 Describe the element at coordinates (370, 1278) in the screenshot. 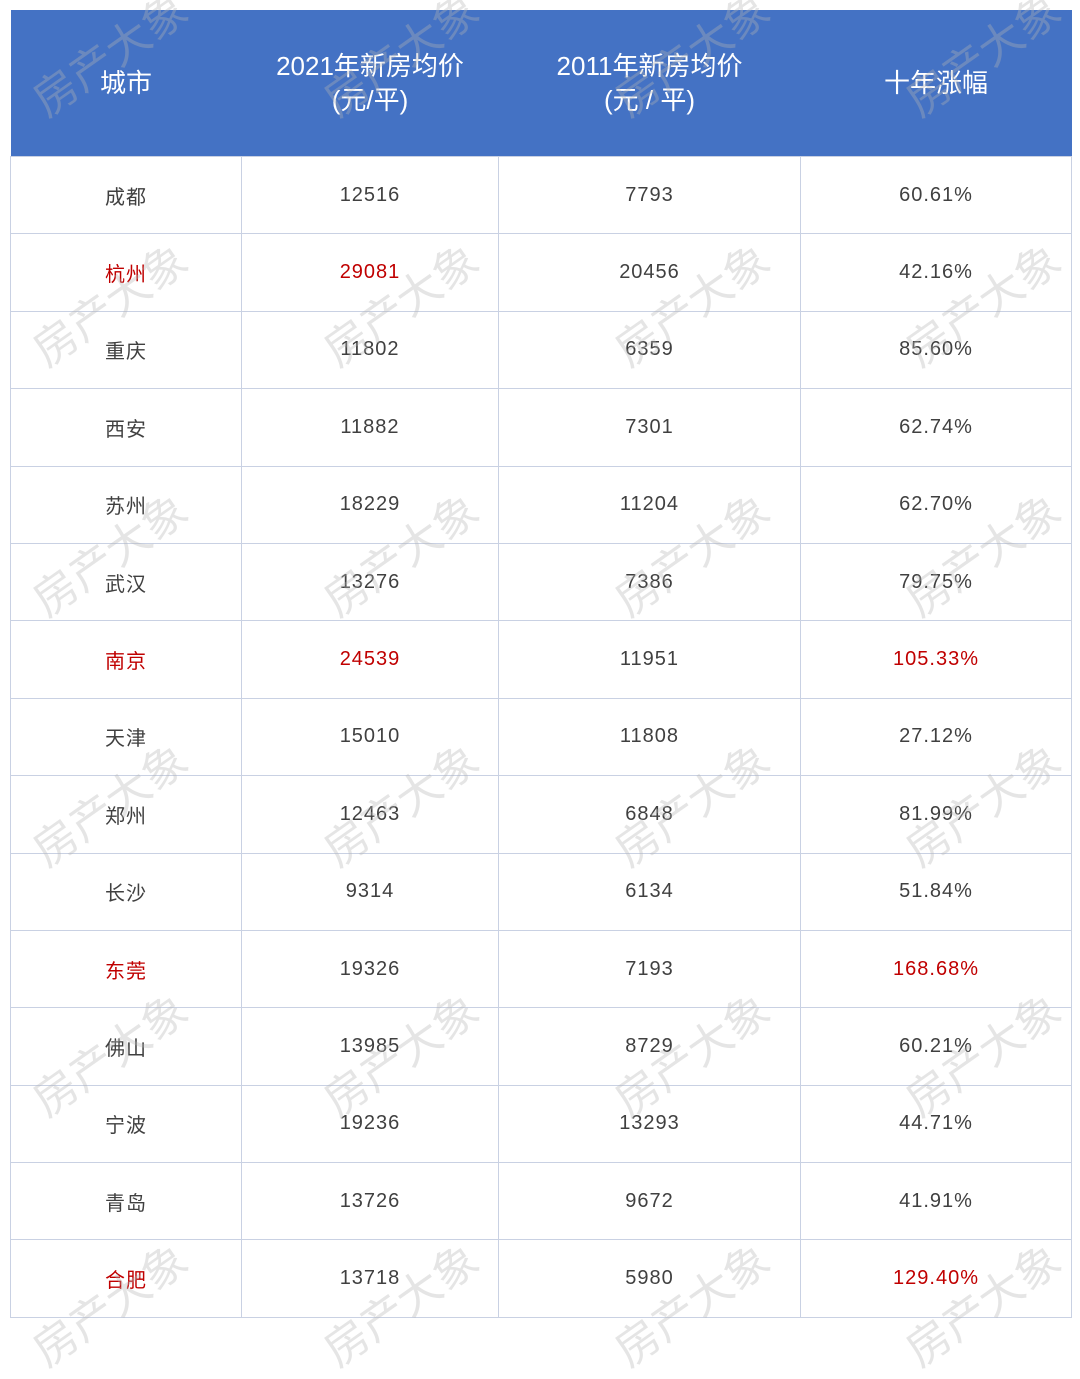

I see `cell-p2021: 13718` at that location.